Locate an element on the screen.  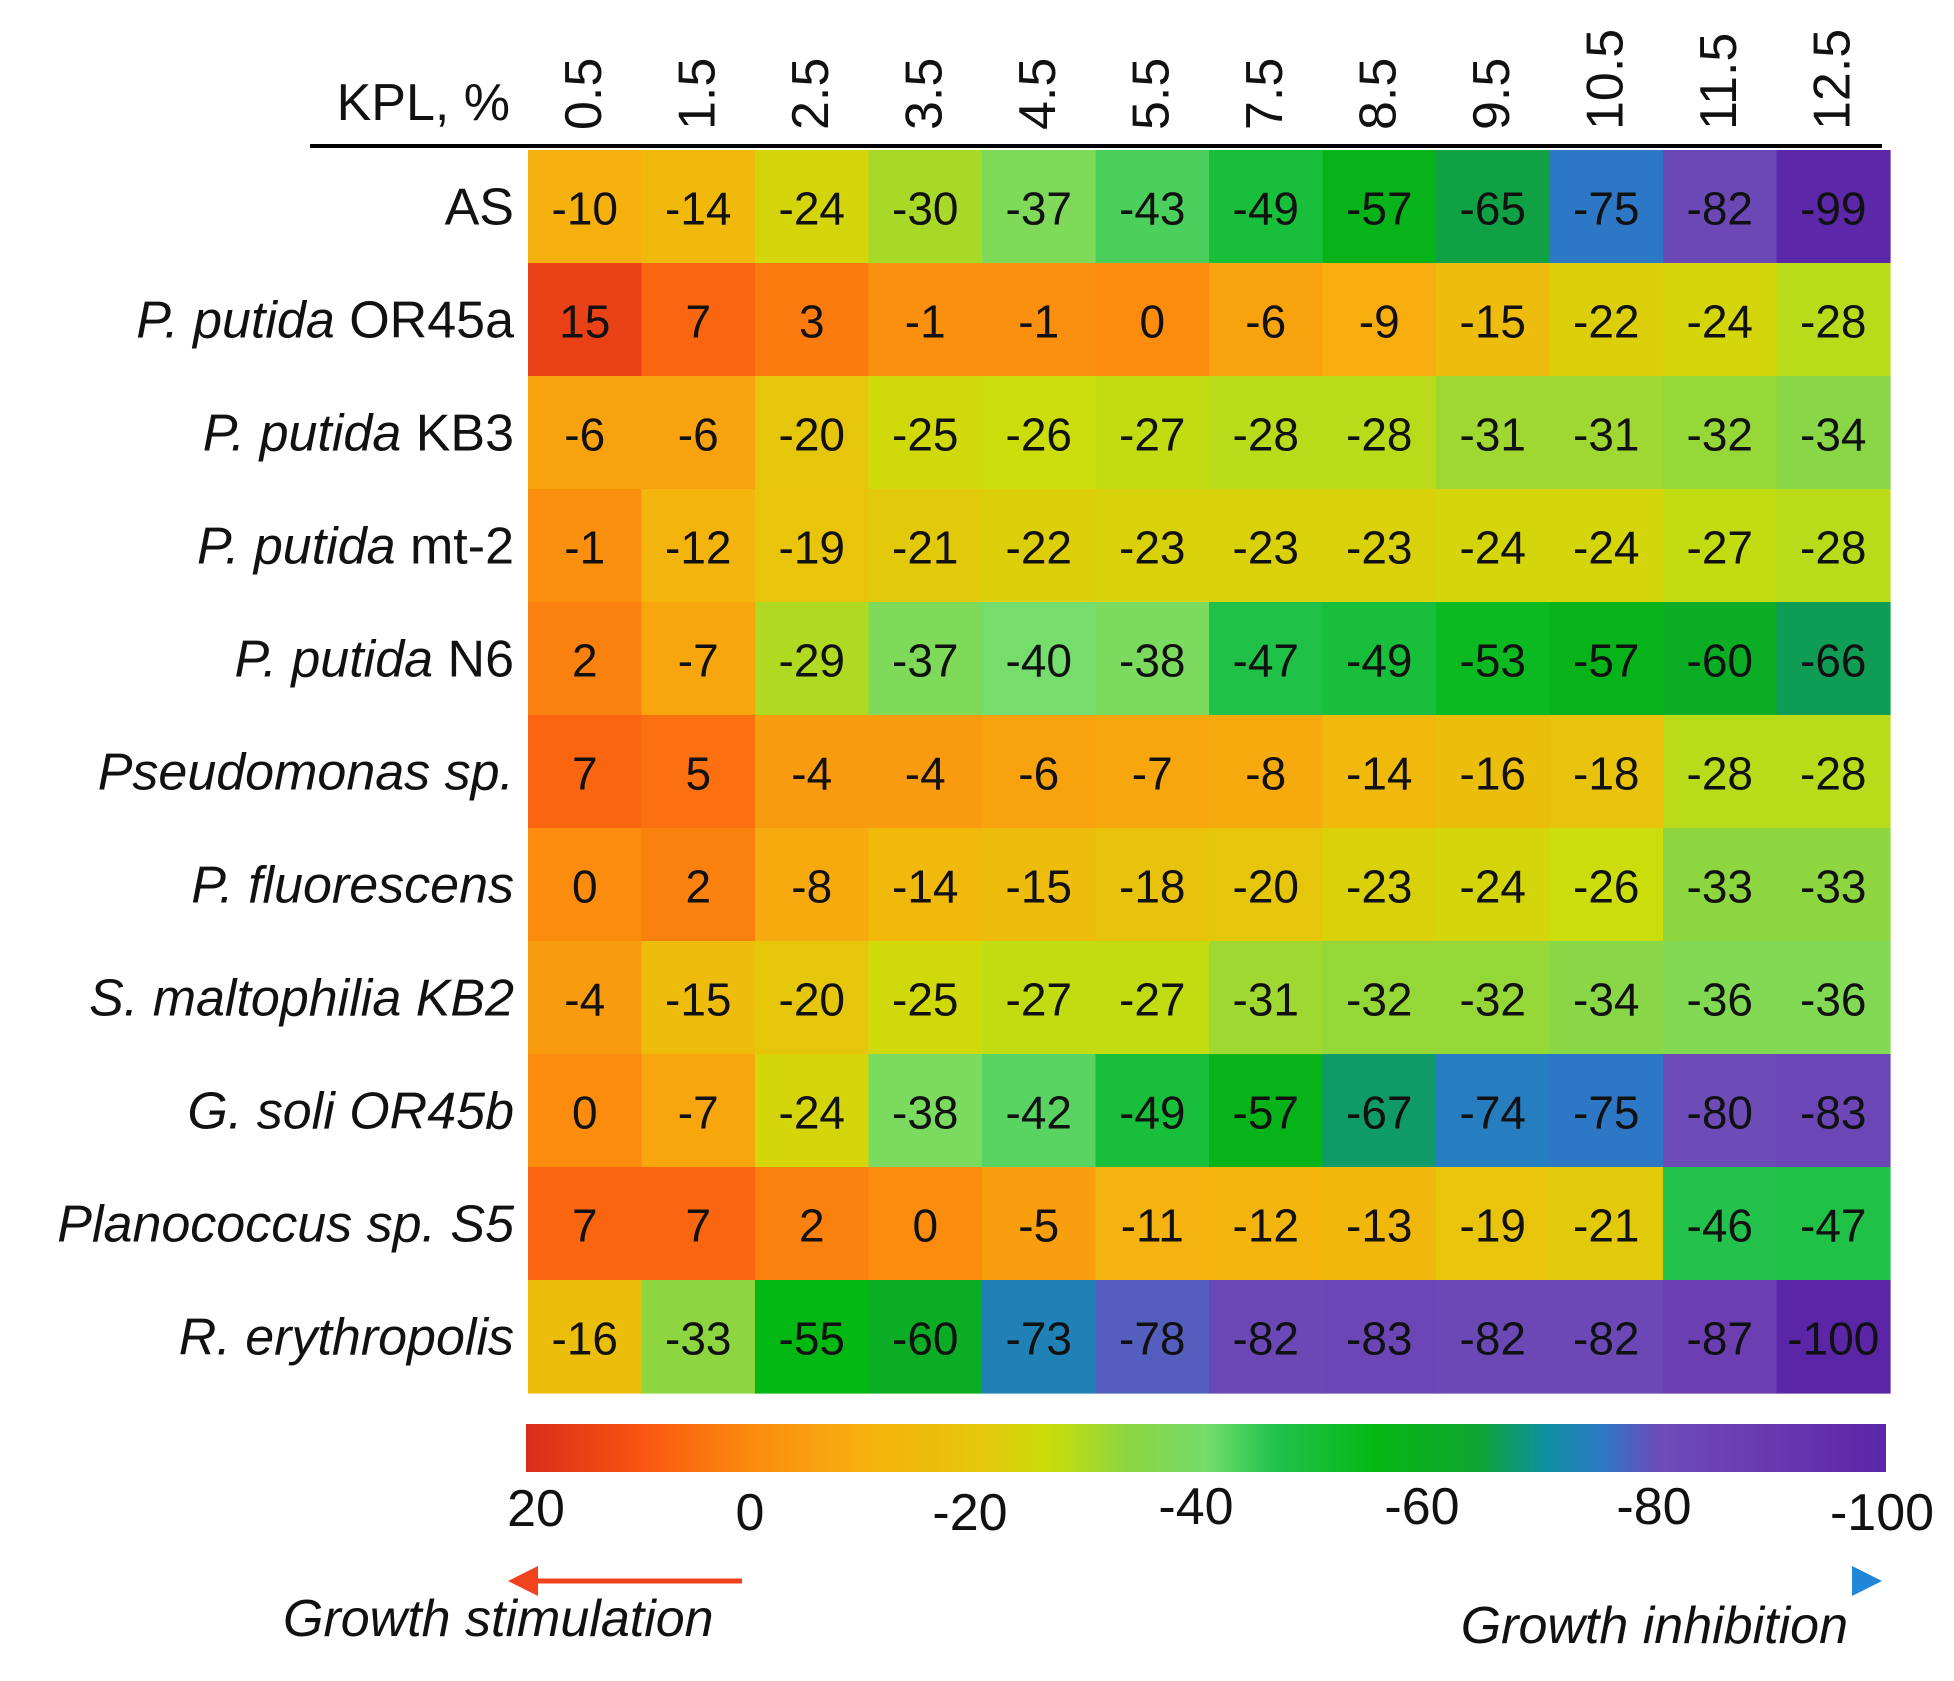
column-label: 12.5 is located at coordinates (1832, 79).